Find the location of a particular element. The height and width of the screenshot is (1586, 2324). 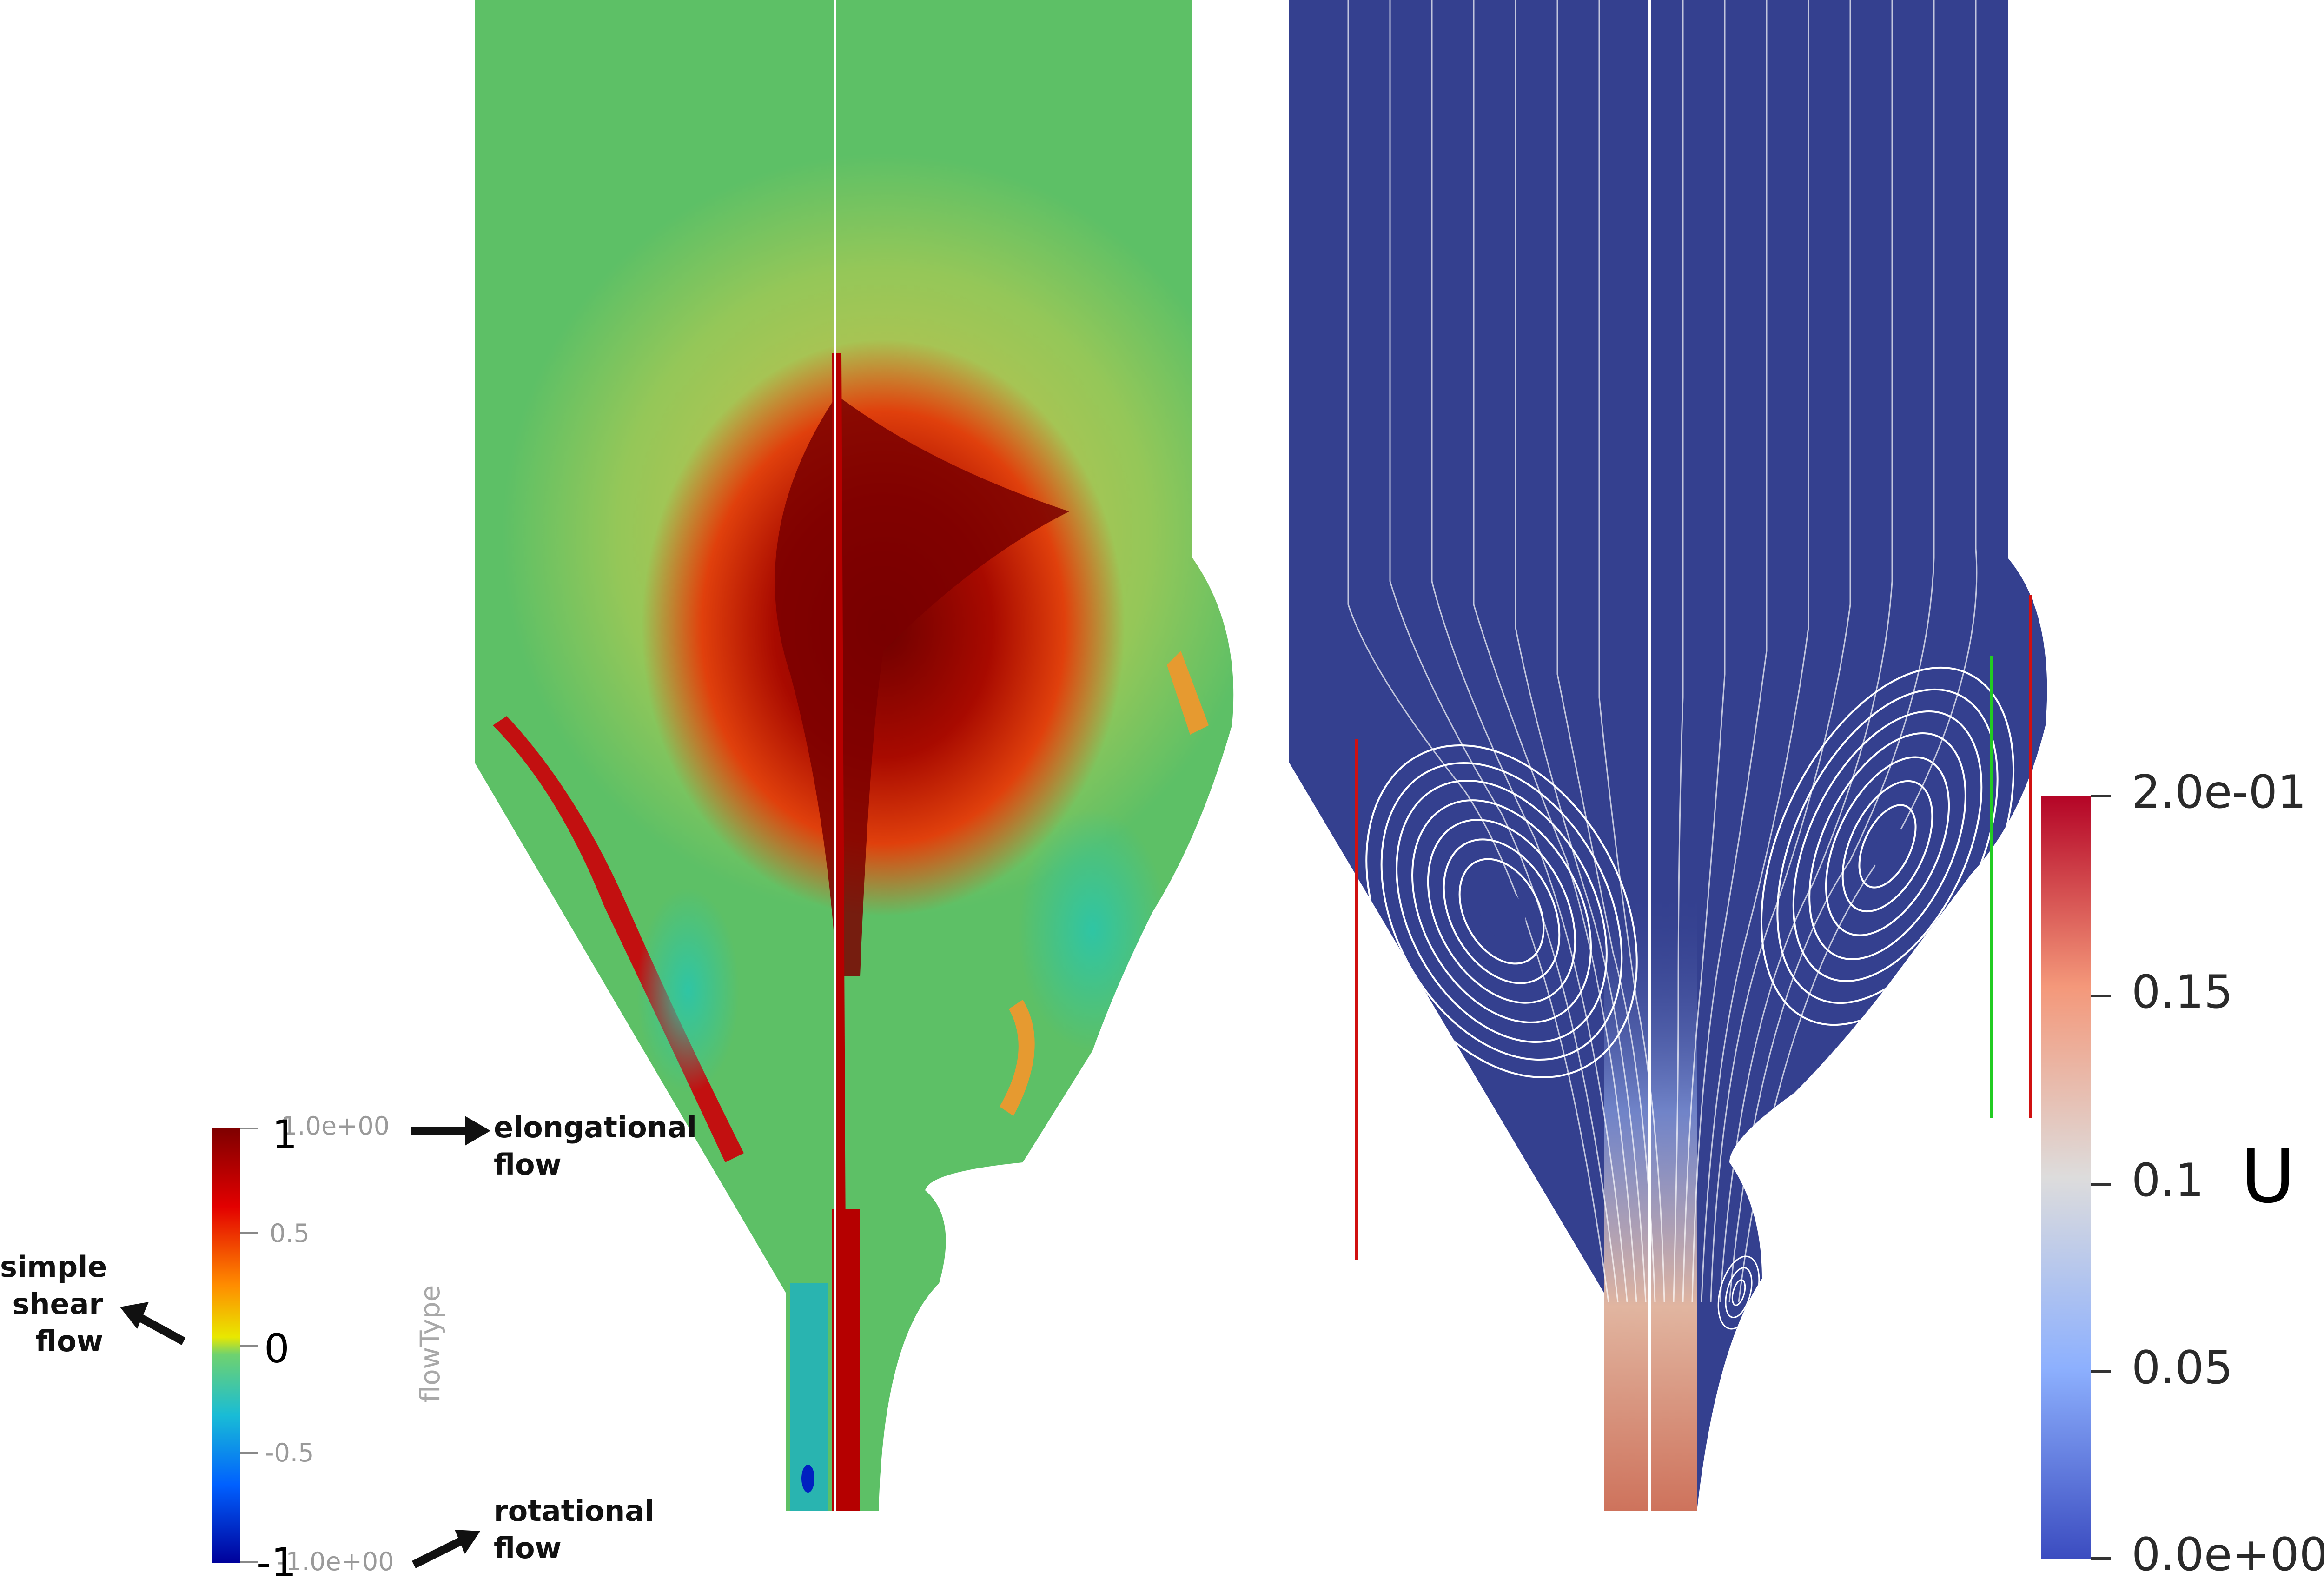

u-tick-max: 2.0e-01 is located at coordinates (2219, 793).